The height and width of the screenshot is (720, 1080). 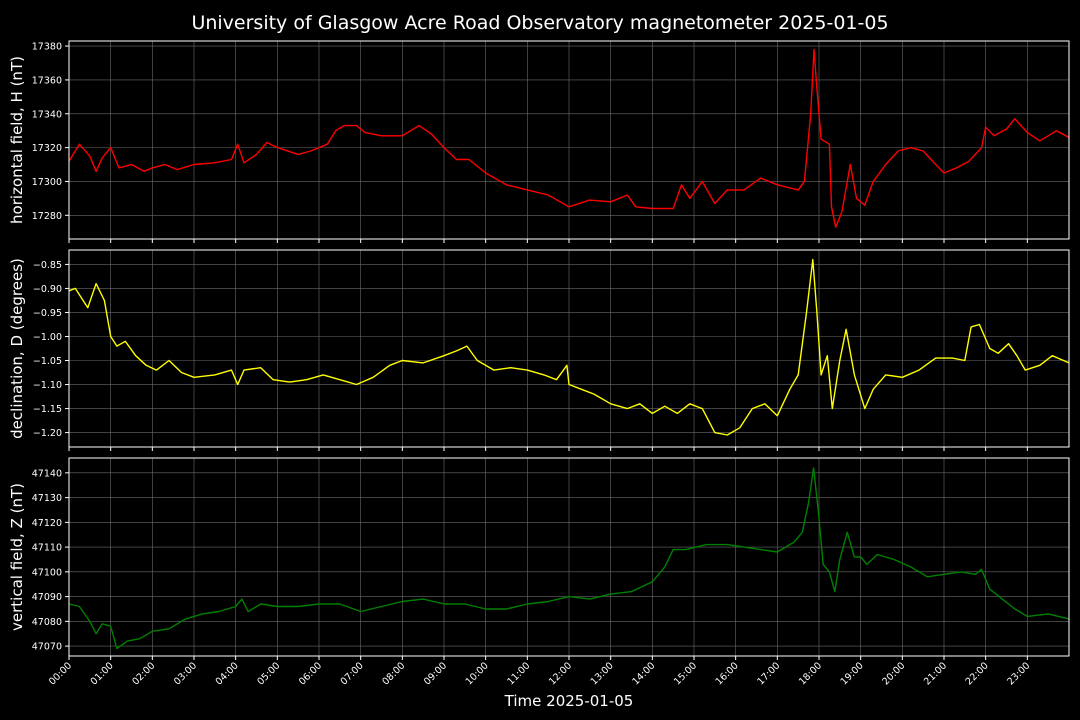 What do you see at coordinates (352, 673) in the screenshot?
I see `x-tick-label: 07:00` at bounding box center [352, 673].